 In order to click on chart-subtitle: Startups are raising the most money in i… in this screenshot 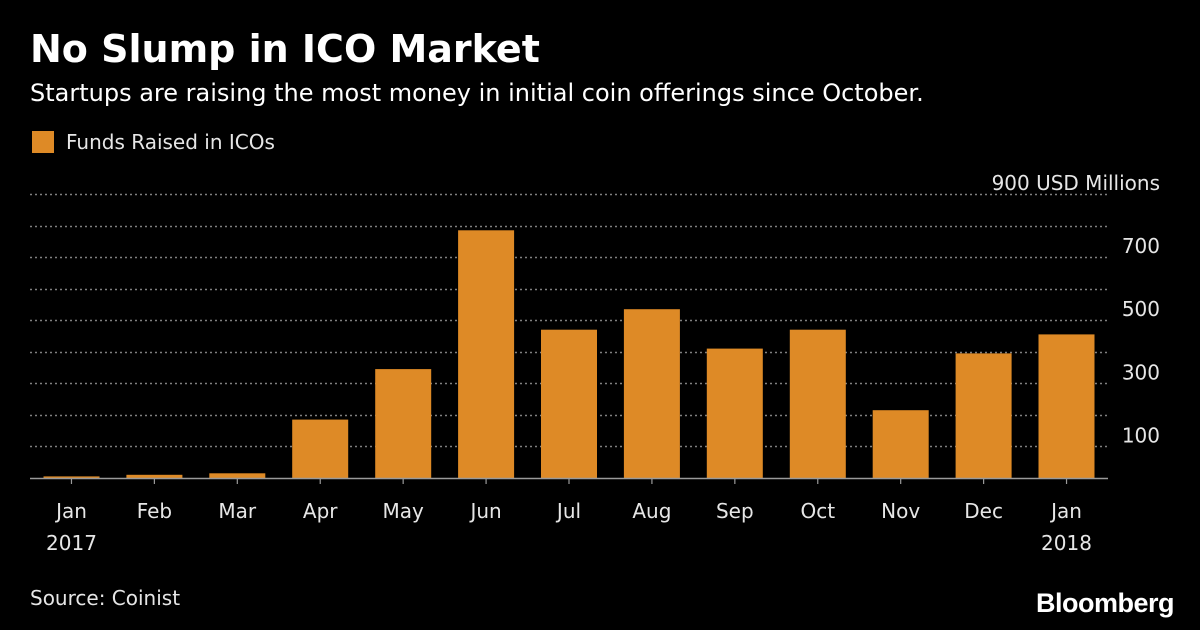, I will do `click(477, 93)`.